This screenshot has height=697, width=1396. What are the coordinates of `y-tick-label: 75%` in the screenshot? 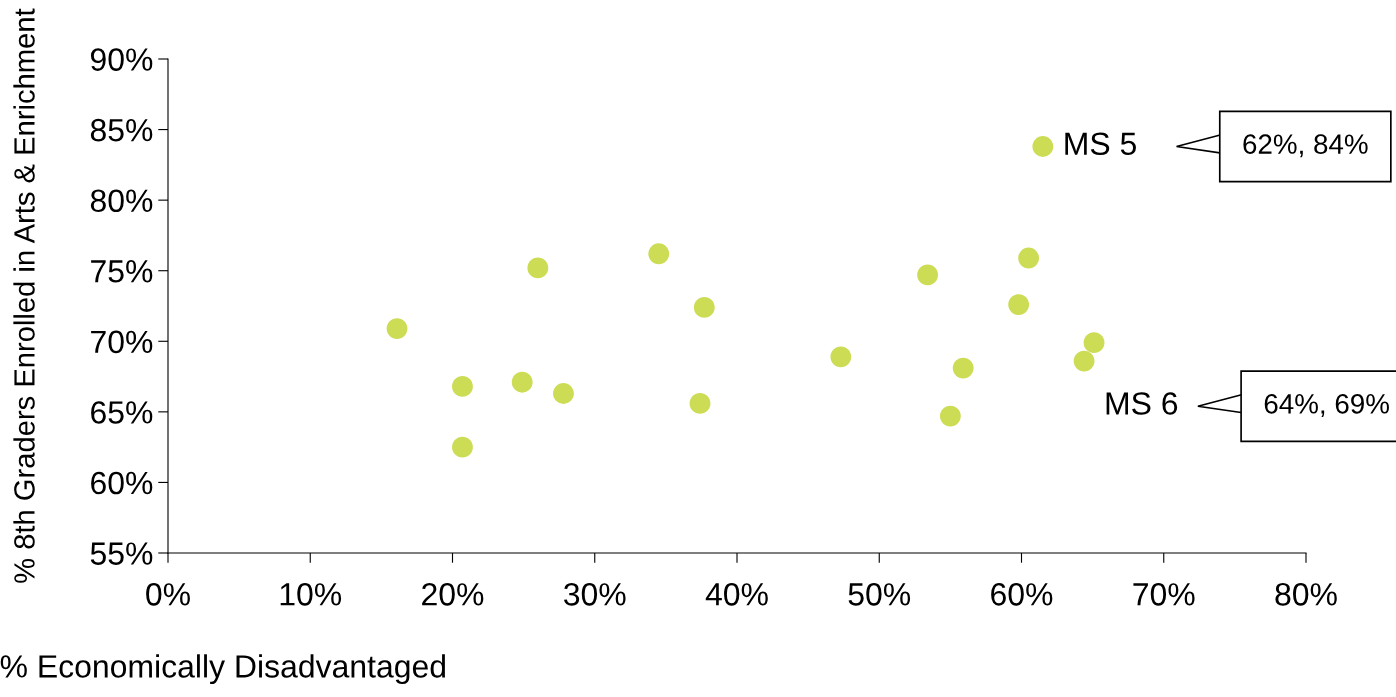 It's located at (122, 271).